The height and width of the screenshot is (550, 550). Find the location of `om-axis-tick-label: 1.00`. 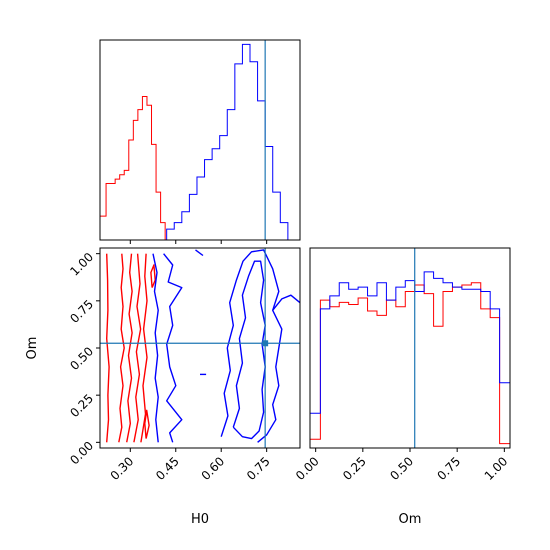

om-axis-tick-label: 1.00 is located at coordinates (81, 264).